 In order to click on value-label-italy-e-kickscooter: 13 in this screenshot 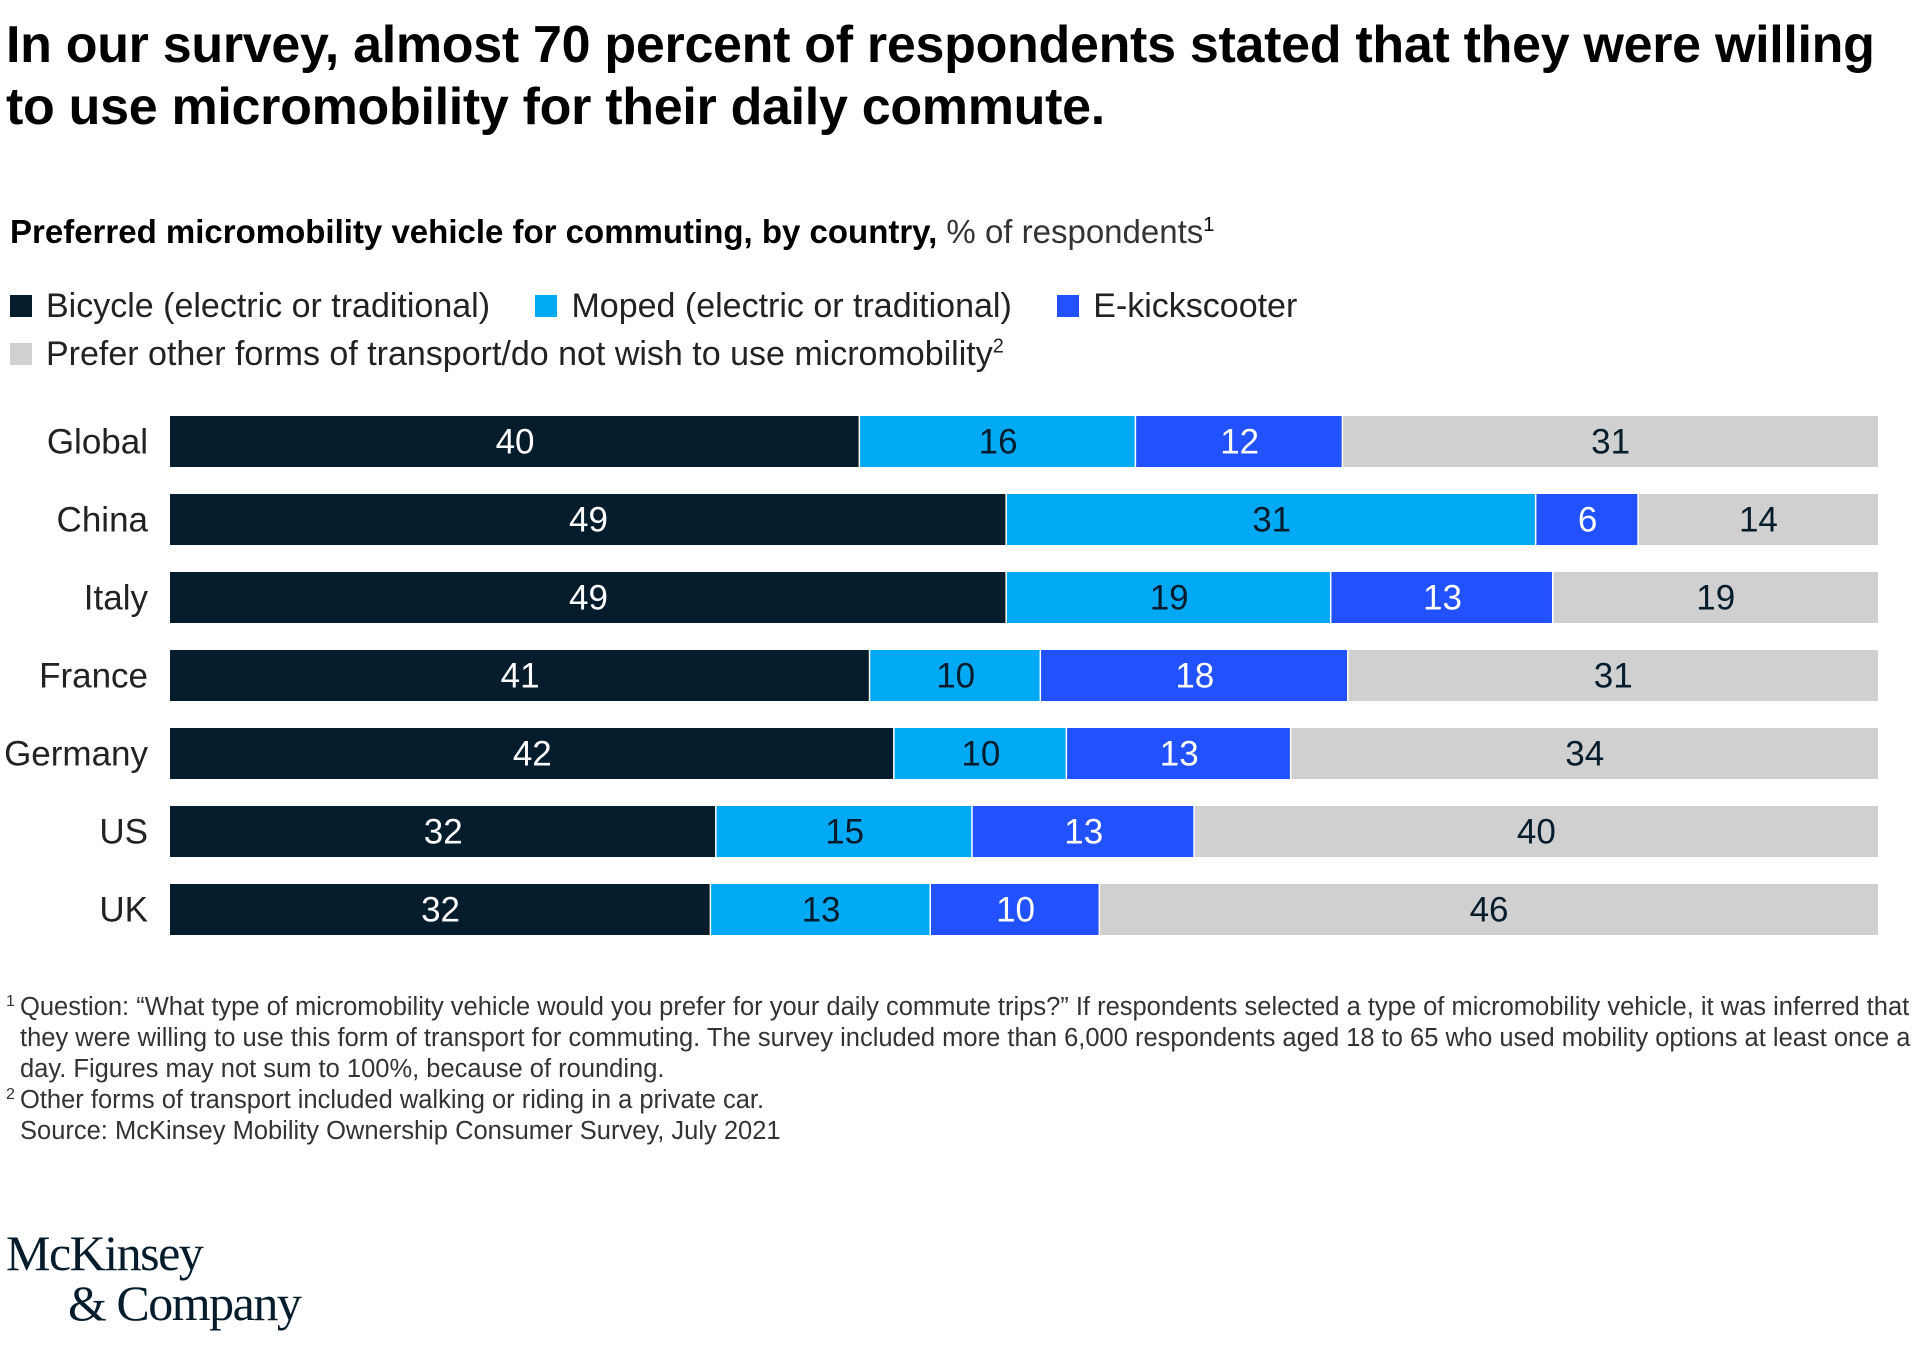, I will do `click(1442, 598)`.